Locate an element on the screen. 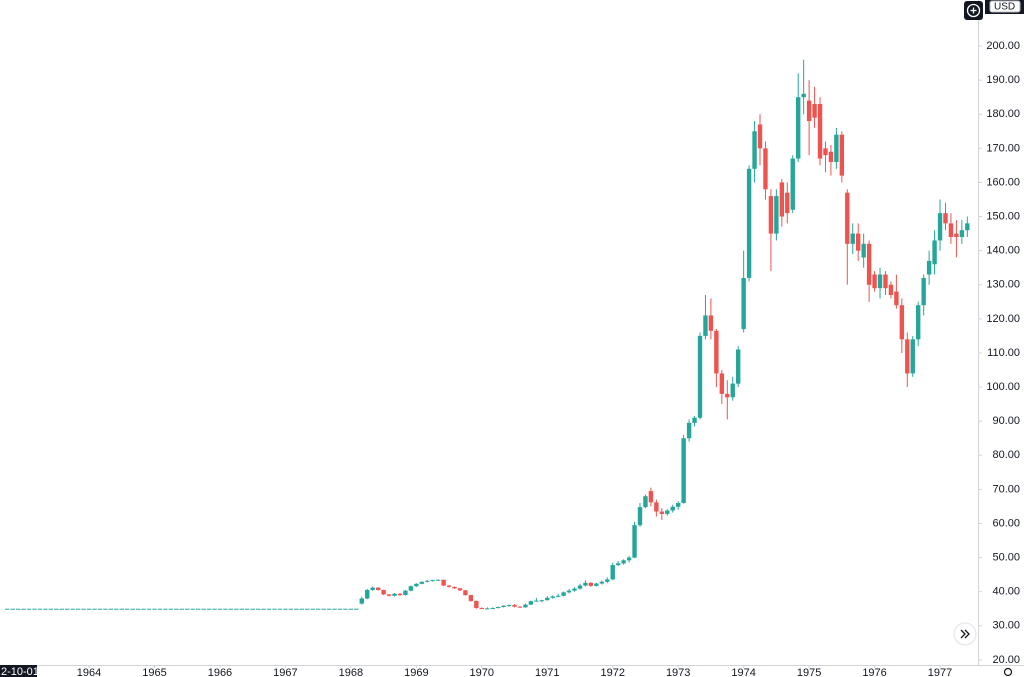 Image resolution: width=1024 pixels, height=677 pixels. x-tick-label: 1966 is located at coordinates (220, 672).